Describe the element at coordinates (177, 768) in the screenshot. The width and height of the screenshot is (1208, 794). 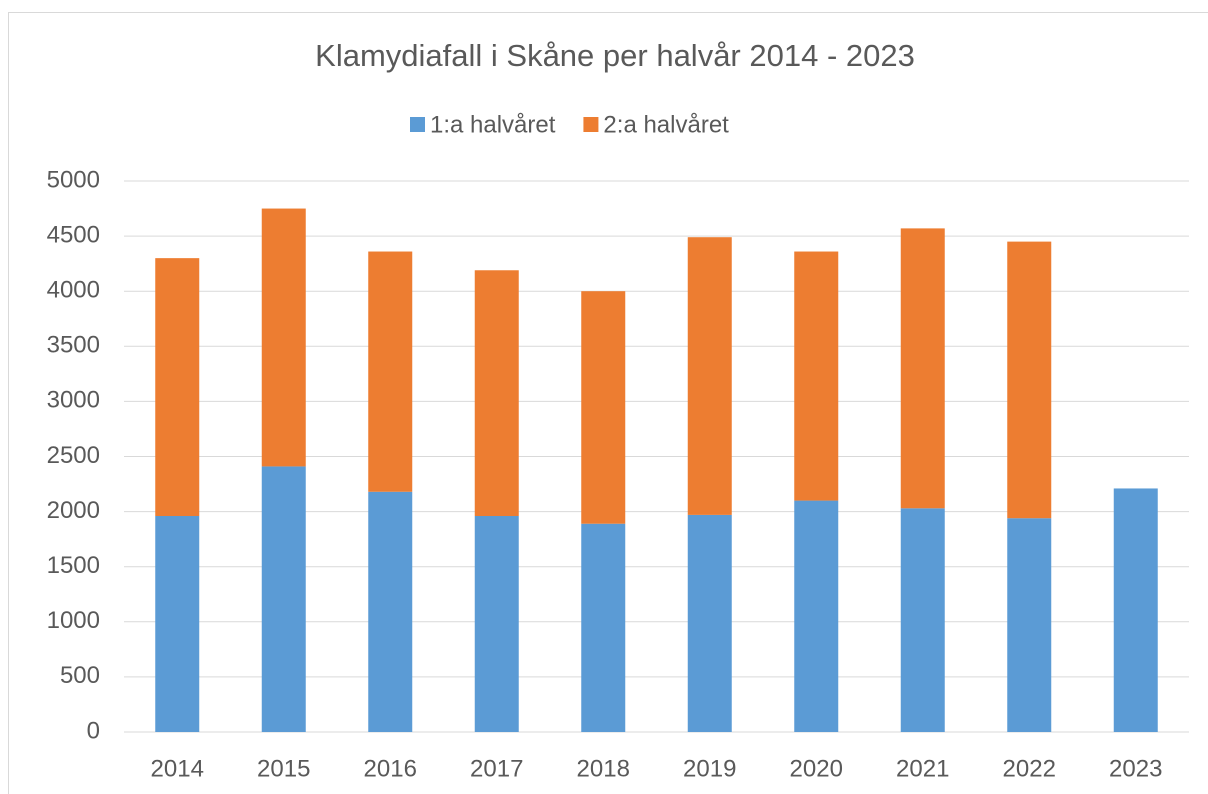
I see `x-tick-label: 2014` at that location.